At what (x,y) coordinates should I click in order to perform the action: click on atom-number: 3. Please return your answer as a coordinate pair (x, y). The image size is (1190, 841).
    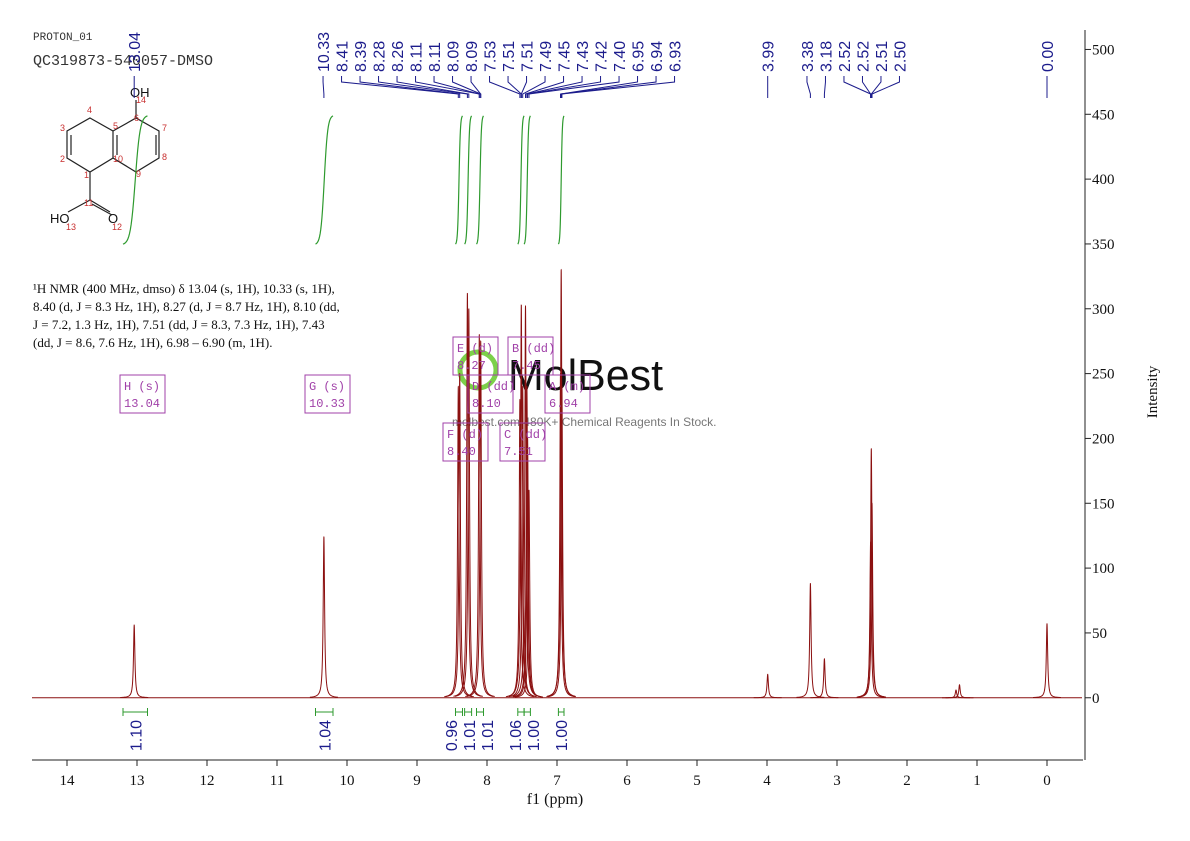
    Looking at the image, I should click on (62, 128).